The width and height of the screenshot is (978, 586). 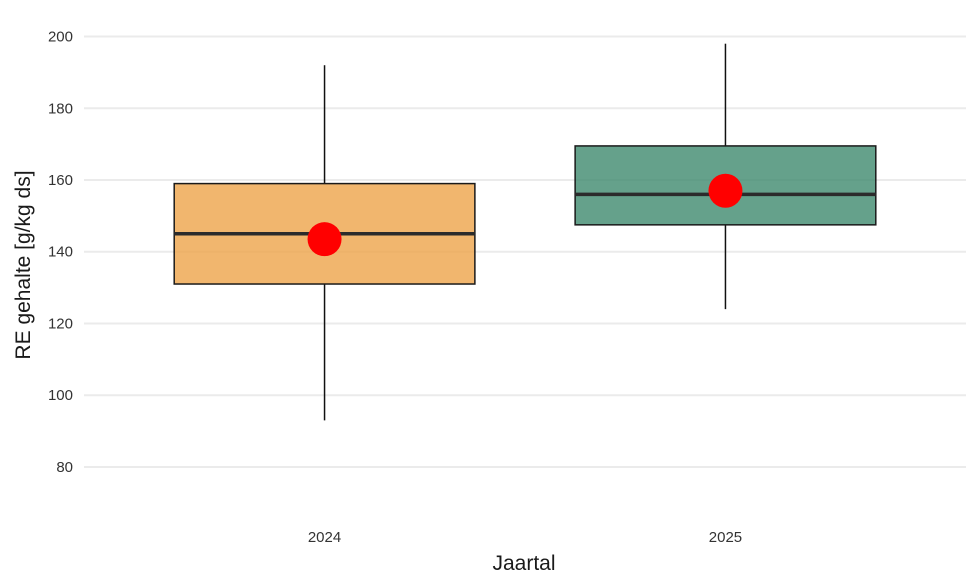 I want to click on y-tick-label: 160, so click(x=60, y=180).